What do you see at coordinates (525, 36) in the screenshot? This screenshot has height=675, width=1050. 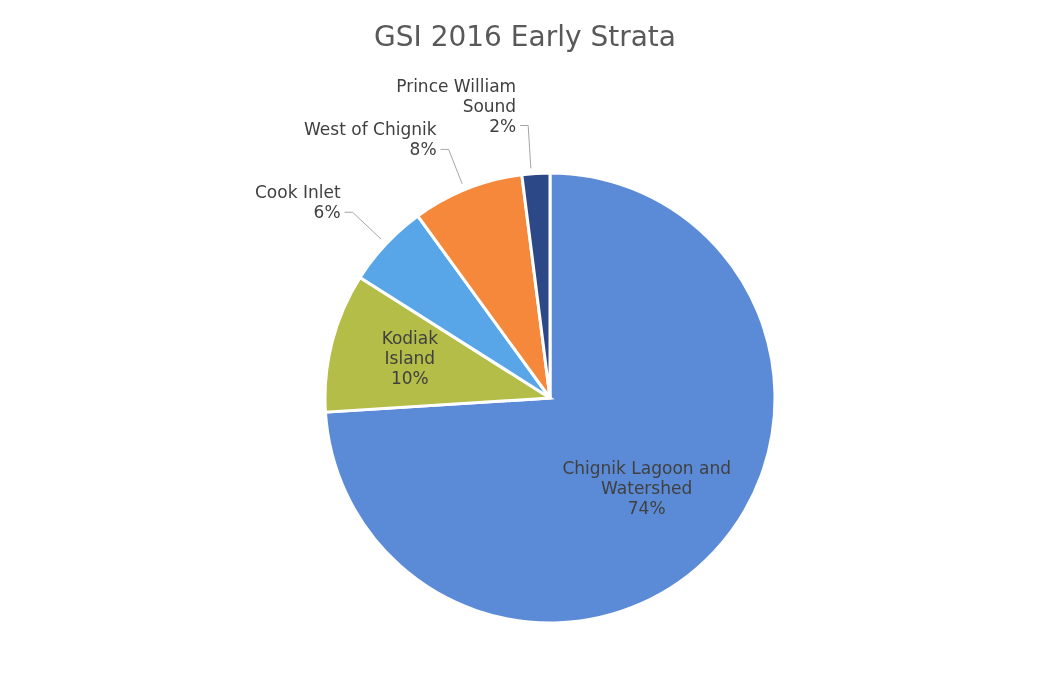 I see `chart-title: GSI 2016 Early Strata` at bounding box center [525, 36].